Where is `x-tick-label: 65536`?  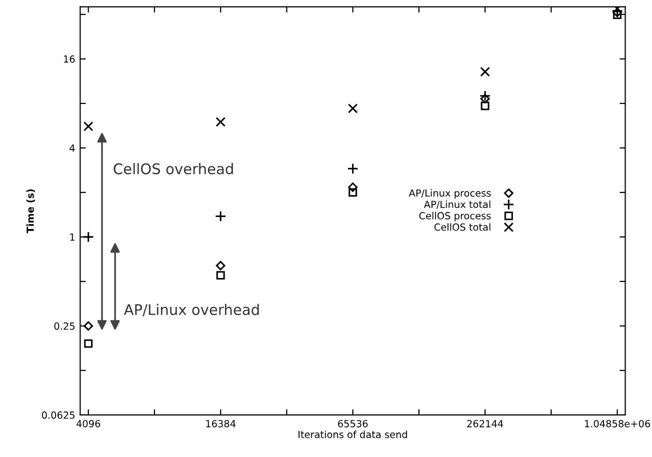
x-tick-label: 65536 is located at coordinates (353, 424).